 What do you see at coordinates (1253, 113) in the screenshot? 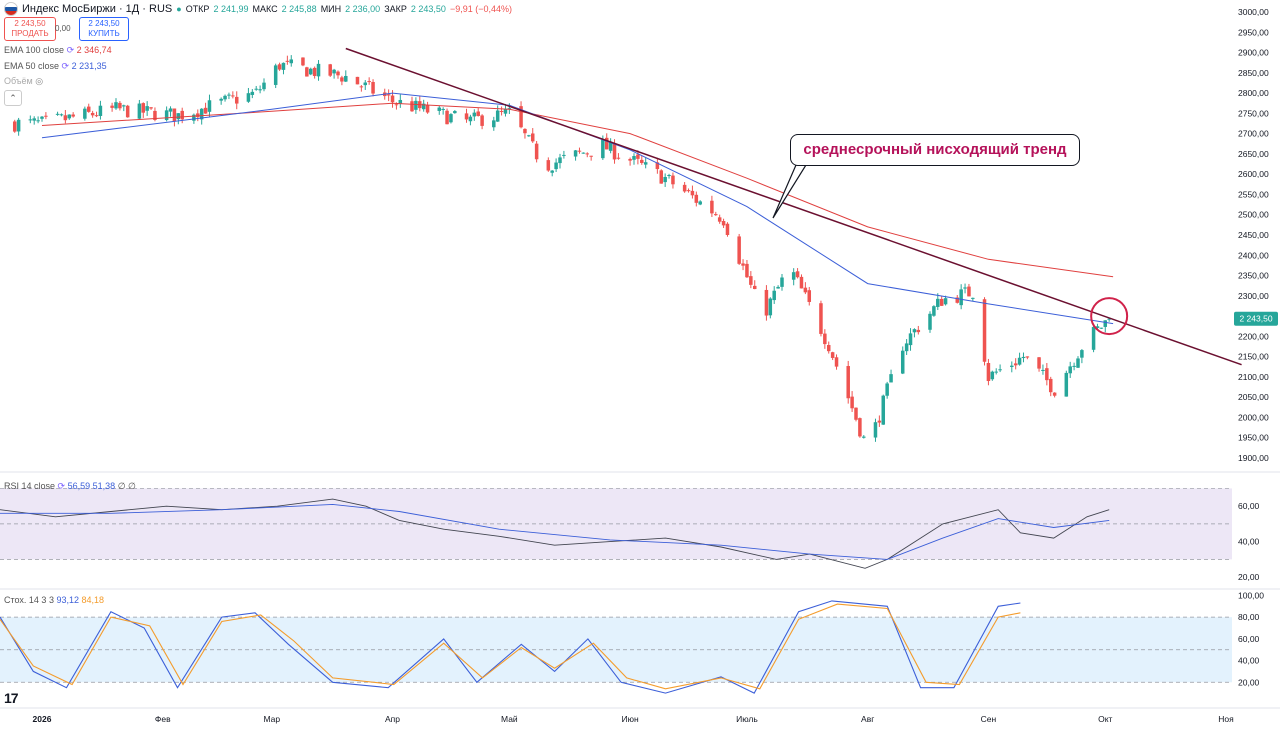
I see `price-axis-tick-label: 2750,00` at bounding box center [1253, 113].